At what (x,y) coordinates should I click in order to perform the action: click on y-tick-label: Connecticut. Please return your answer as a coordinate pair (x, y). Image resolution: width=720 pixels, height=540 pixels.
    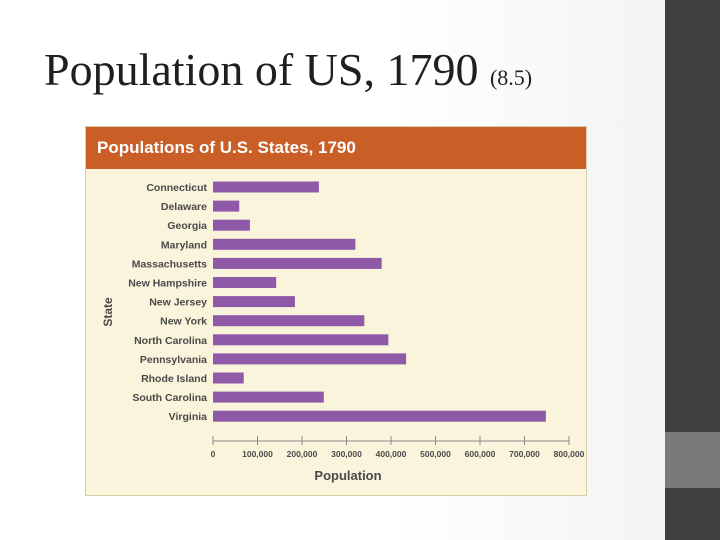
    Looking at the image, I should click on (176, 188).